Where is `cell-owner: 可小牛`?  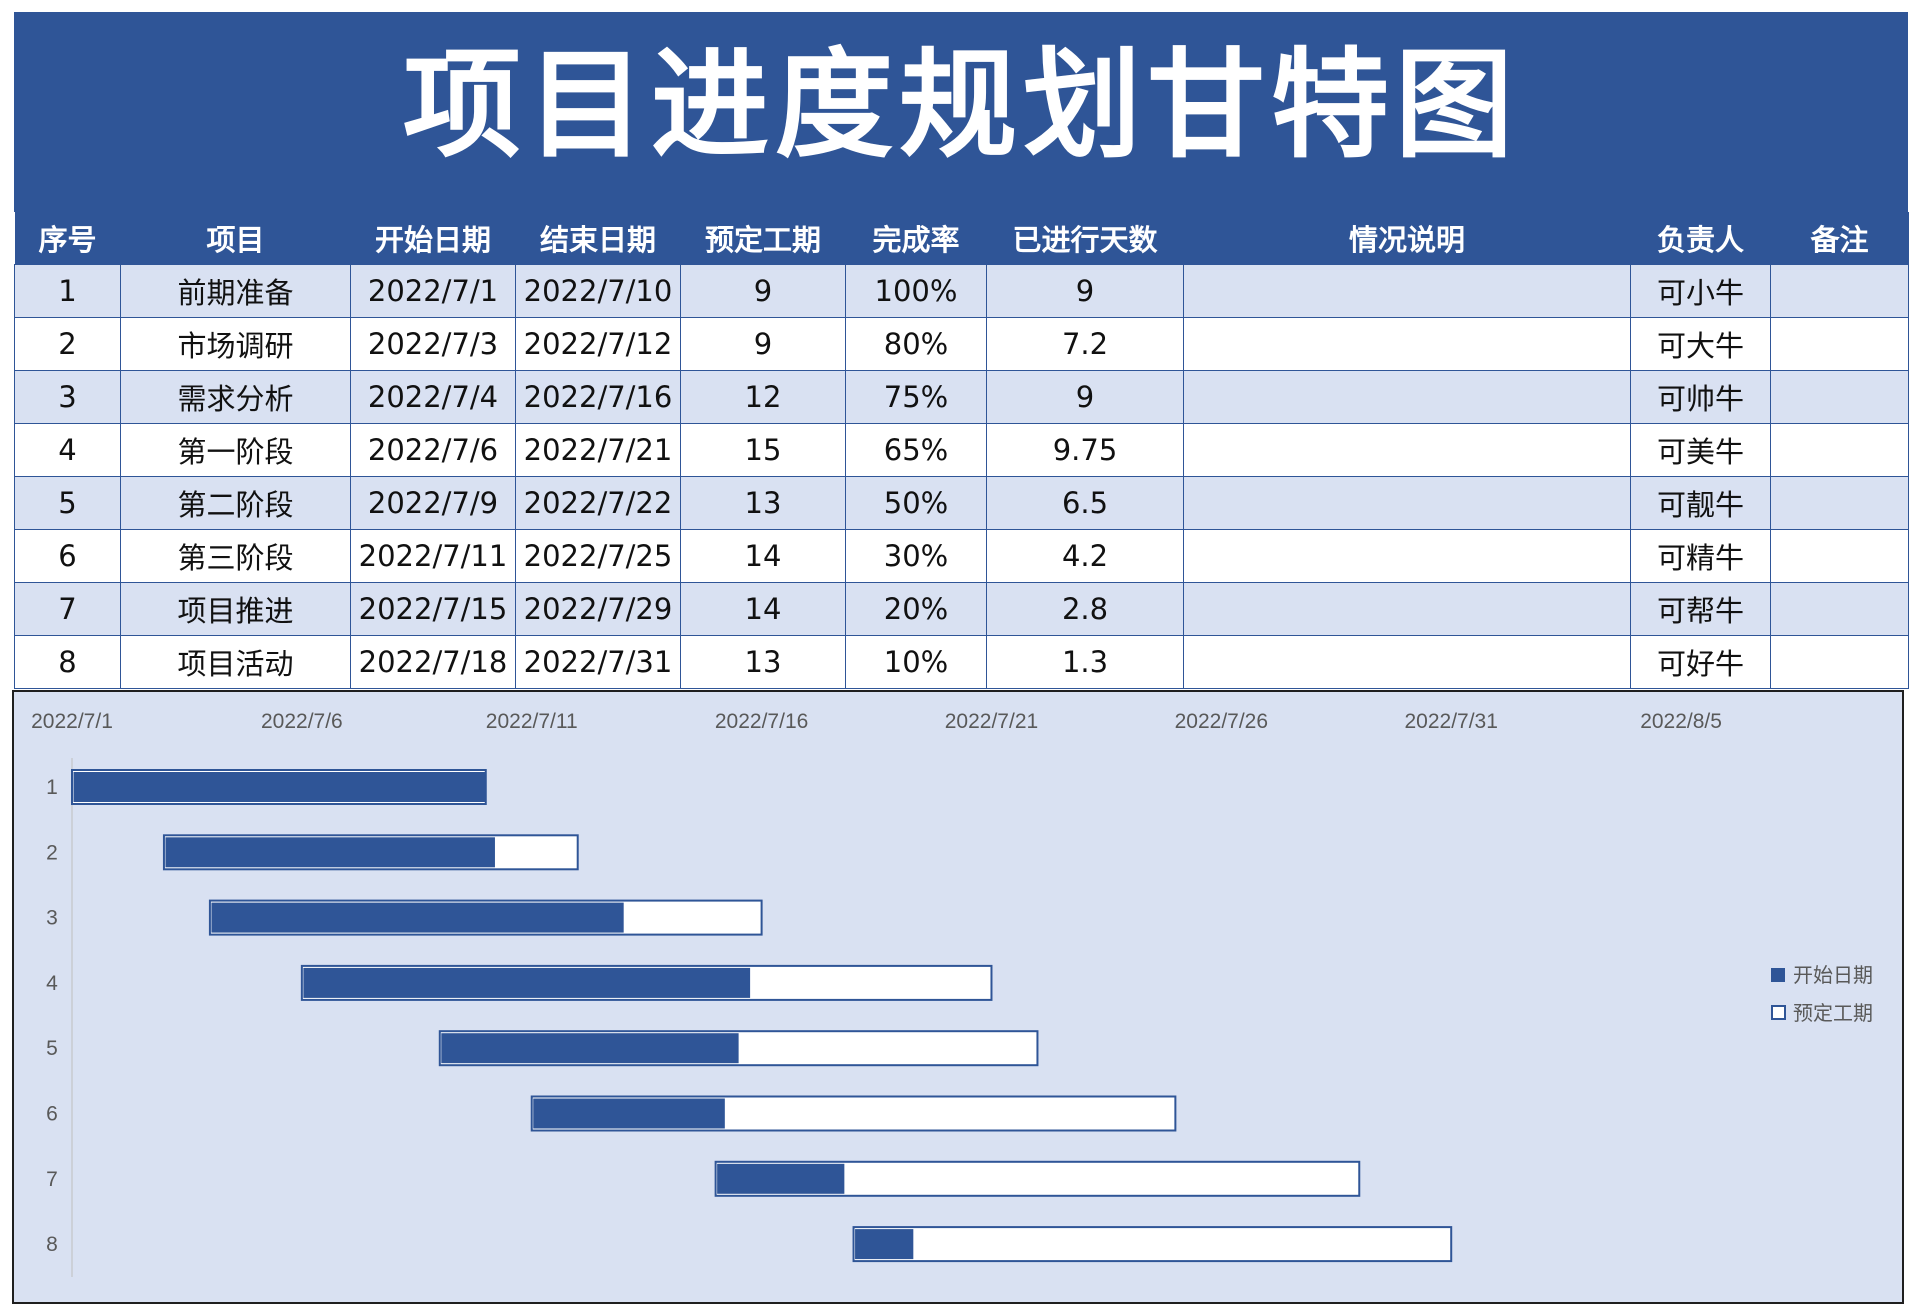 cell-owner: 可小牛 is located at coordinates (1700, 291).